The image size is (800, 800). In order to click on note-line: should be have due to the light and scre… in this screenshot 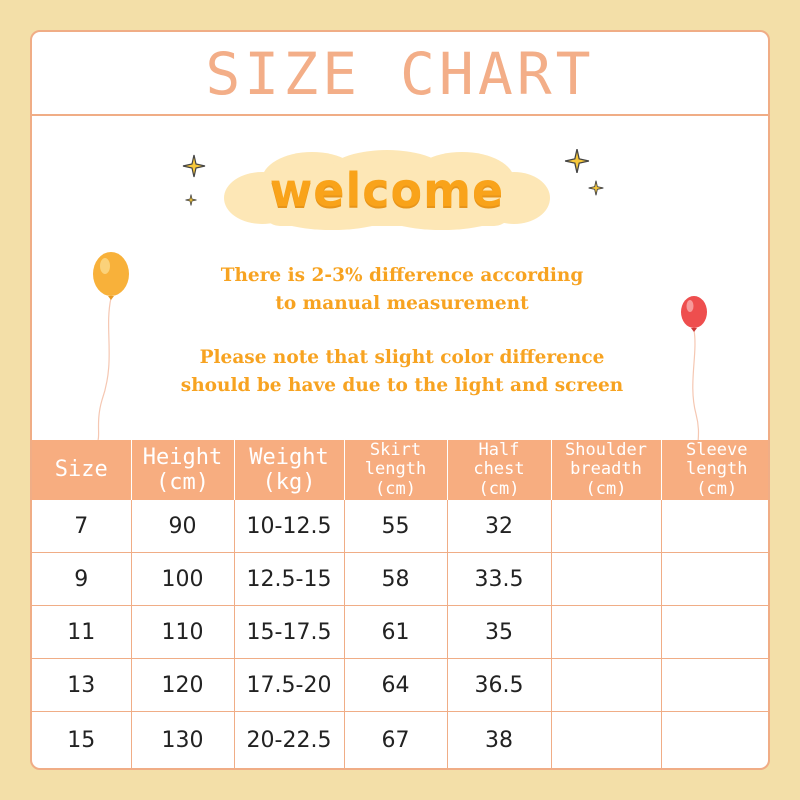, I will do `click(402, 385)`.